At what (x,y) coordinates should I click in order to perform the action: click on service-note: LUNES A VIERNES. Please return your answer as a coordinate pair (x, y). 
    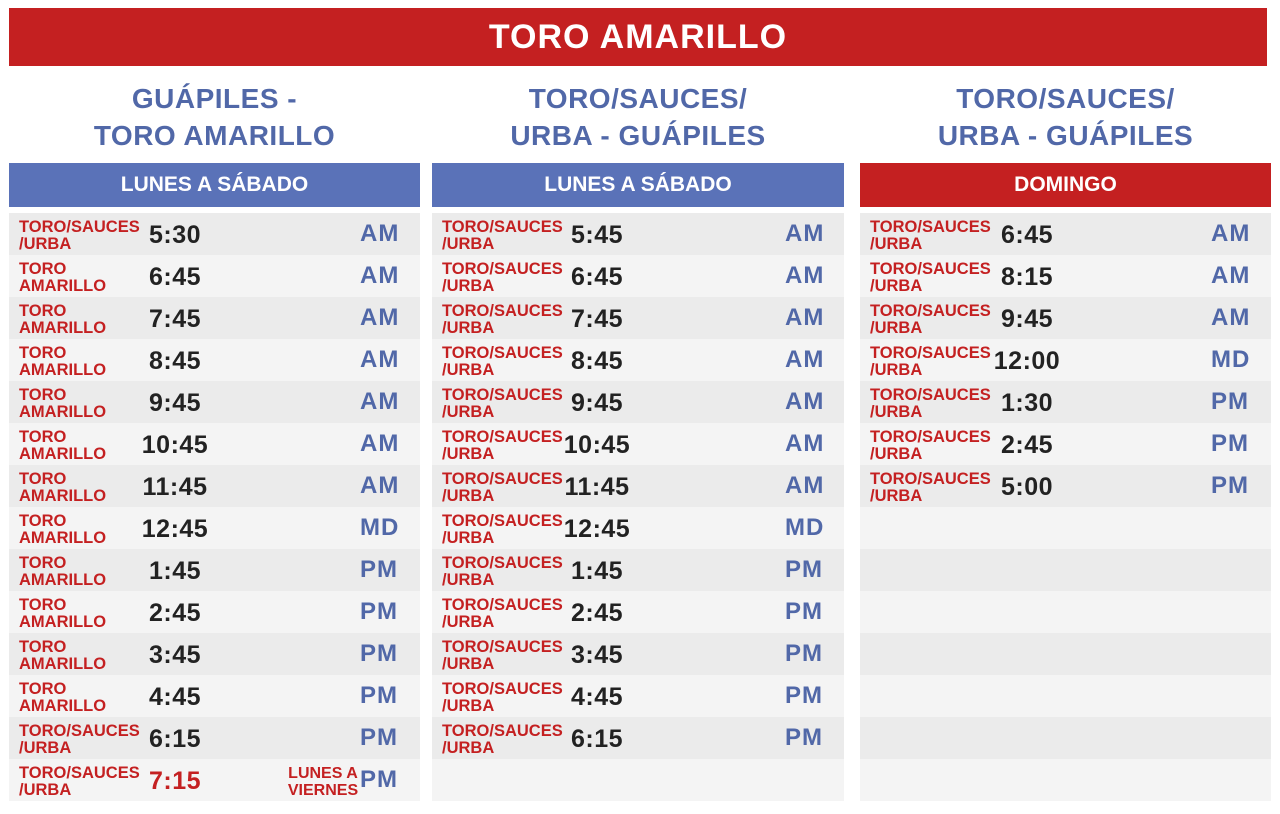
    Looking at the image, I should click on (323, 782).